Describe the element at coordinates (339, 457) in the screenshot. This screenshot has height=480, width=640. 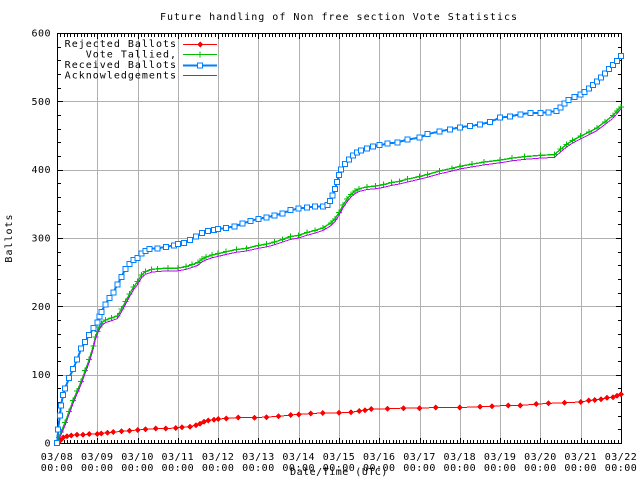
I see `svg-text: 03/15` at that location.